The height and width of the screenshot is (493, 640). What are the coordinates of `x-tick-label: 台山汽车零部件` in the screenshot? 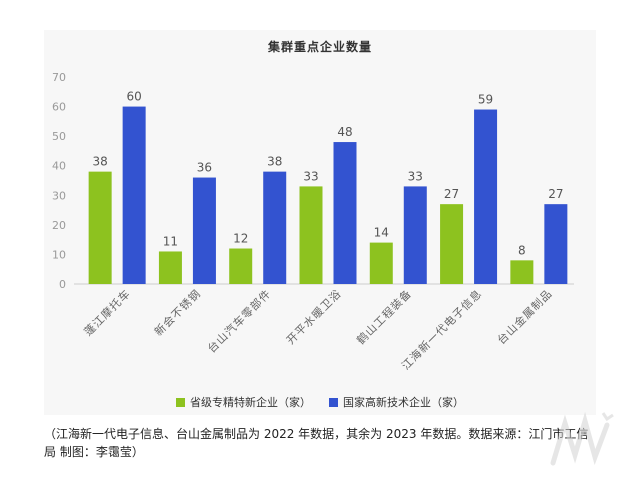 It's located at (239, 320).